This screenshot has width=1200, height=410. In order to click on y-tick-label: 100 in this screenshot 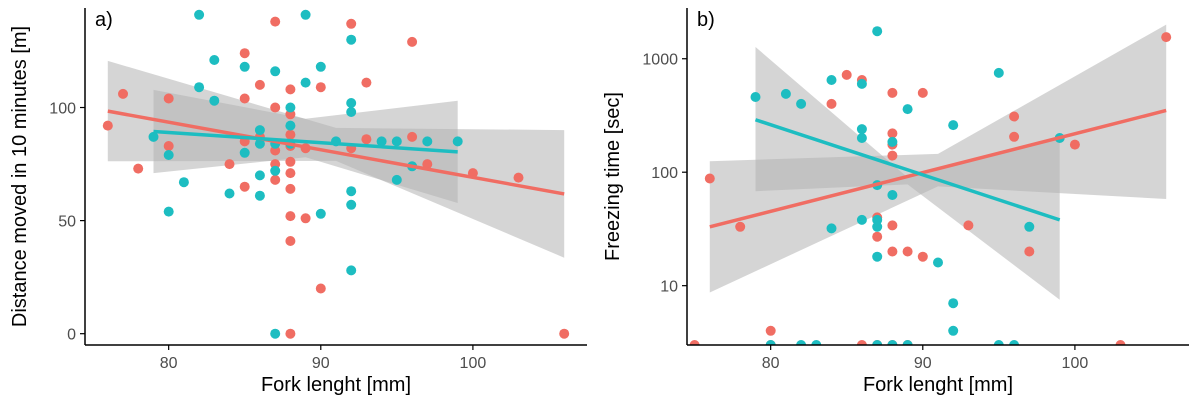, I will do `click(664, 173)`.